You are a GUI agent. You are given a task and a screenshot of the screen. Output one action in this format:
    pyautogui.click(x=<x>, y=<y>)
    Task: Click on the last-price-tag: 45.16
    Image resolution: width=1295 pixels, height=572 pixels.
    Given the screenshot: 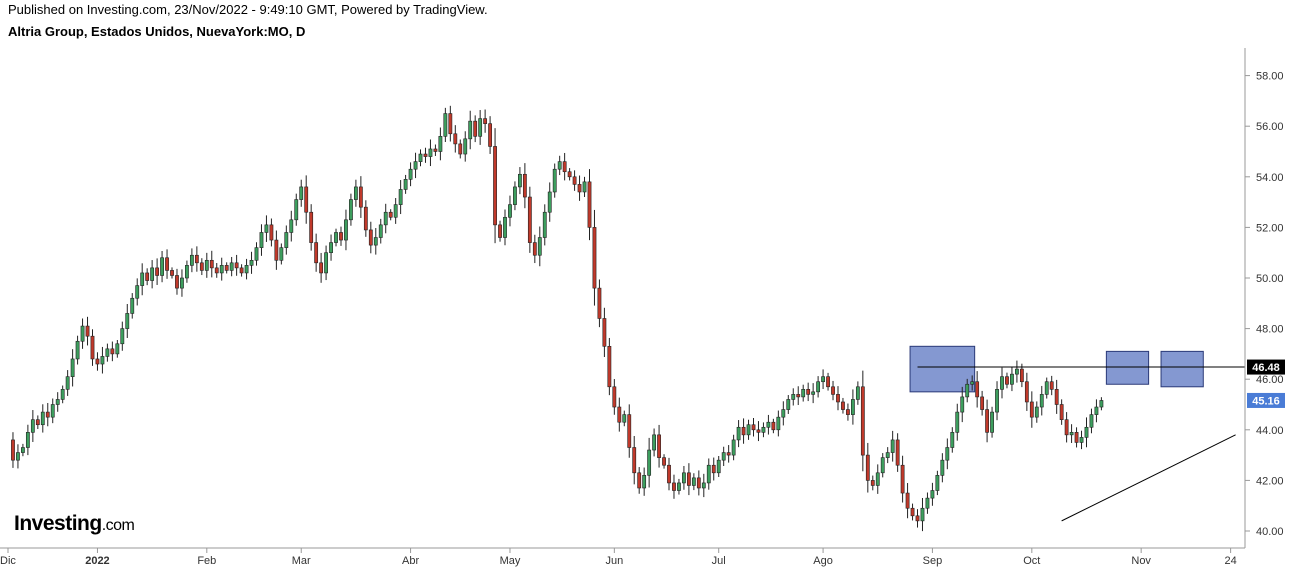 What is the action you would take?
    pyautogui.click(x=1266, y=400)
    